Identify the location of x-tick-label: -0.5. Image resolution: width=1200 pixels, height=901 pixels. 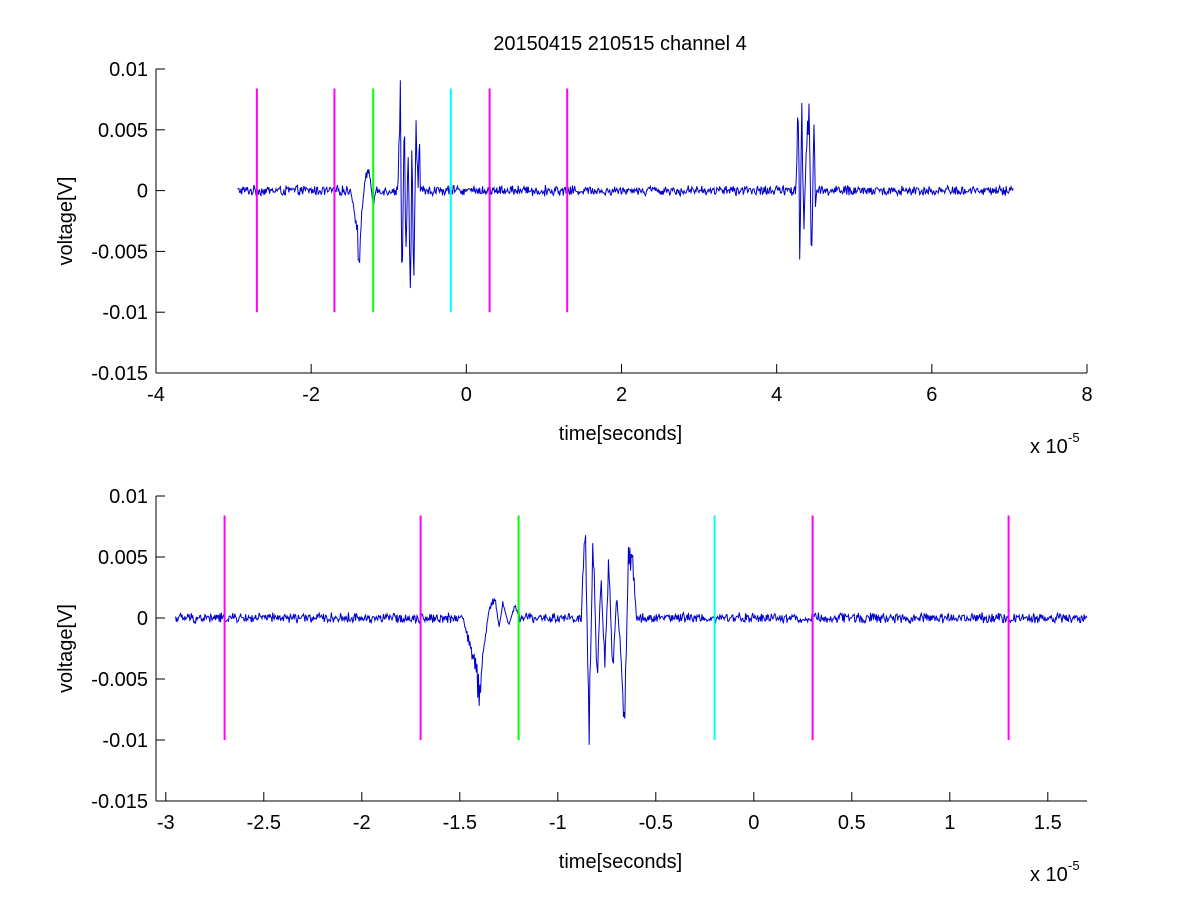
(656, 823).